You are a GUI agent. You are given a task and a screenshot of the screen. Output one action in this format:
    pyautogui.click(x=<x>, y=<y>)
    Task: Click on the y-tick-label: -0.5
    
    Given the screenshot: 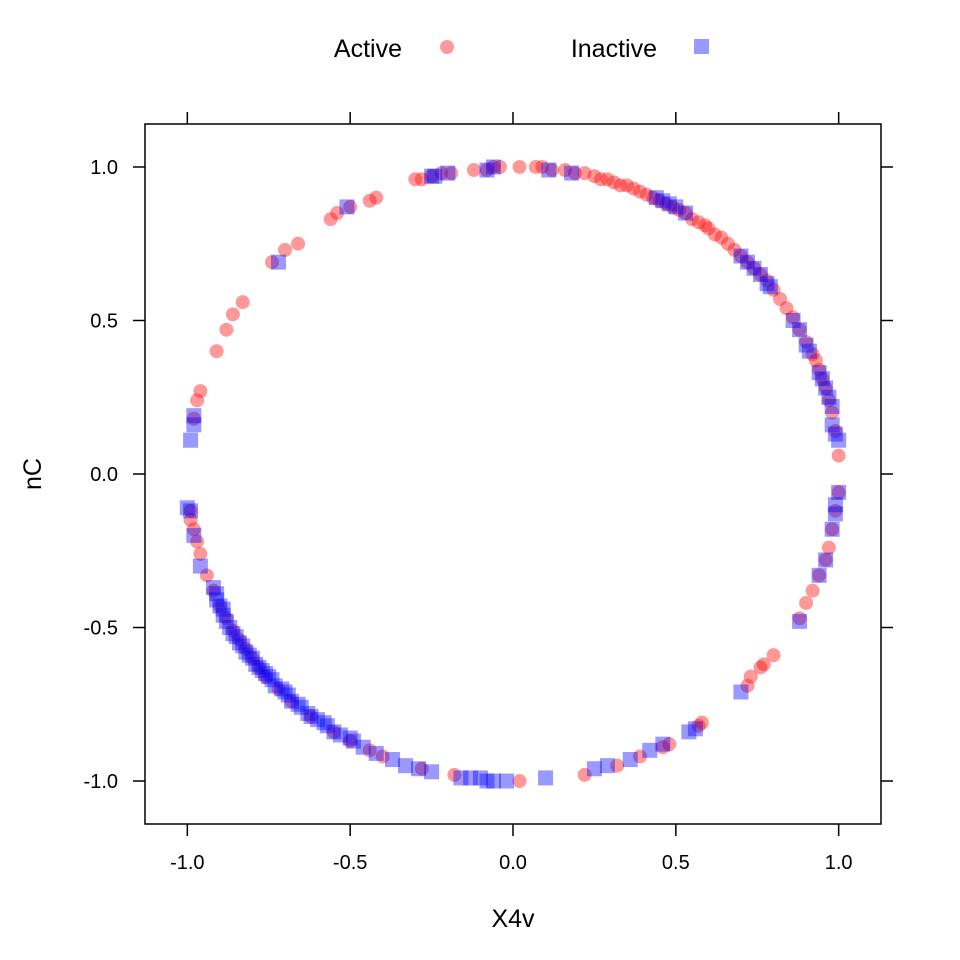 What is the action you would take?
    pyautogui.click(x=101, y=629)
    